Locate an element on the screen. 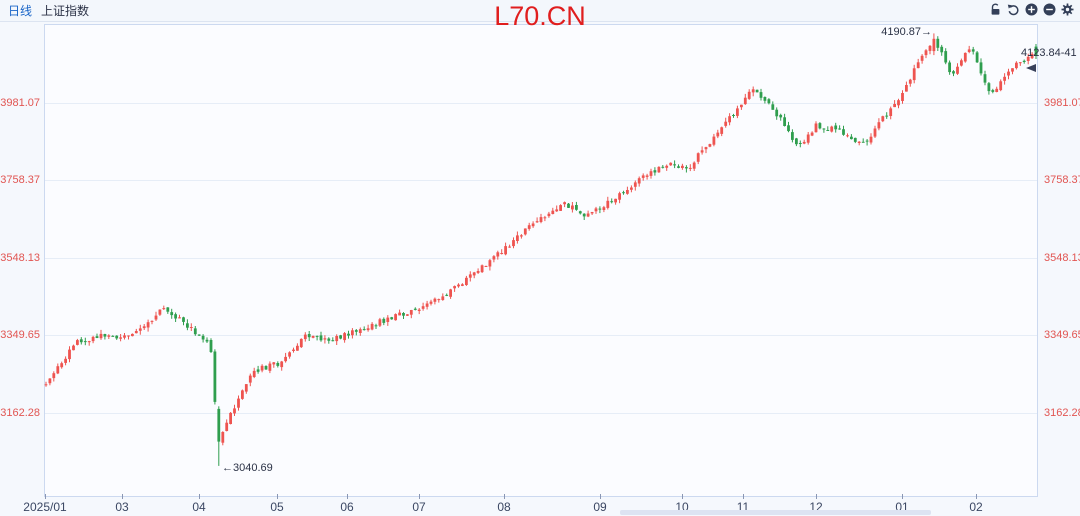 The image size is (1080, 516). y-axis-label-left: 3981.07 is located at coordinates (20, 103).